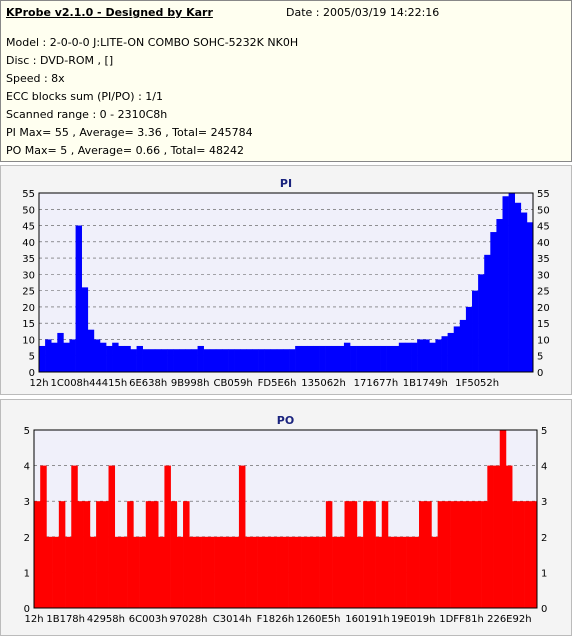 This screenshot has width=572, height=639. Describe the element at coordinates (543, 324) in the screenshot. I see `y-tick-label-right: 15` at that location.